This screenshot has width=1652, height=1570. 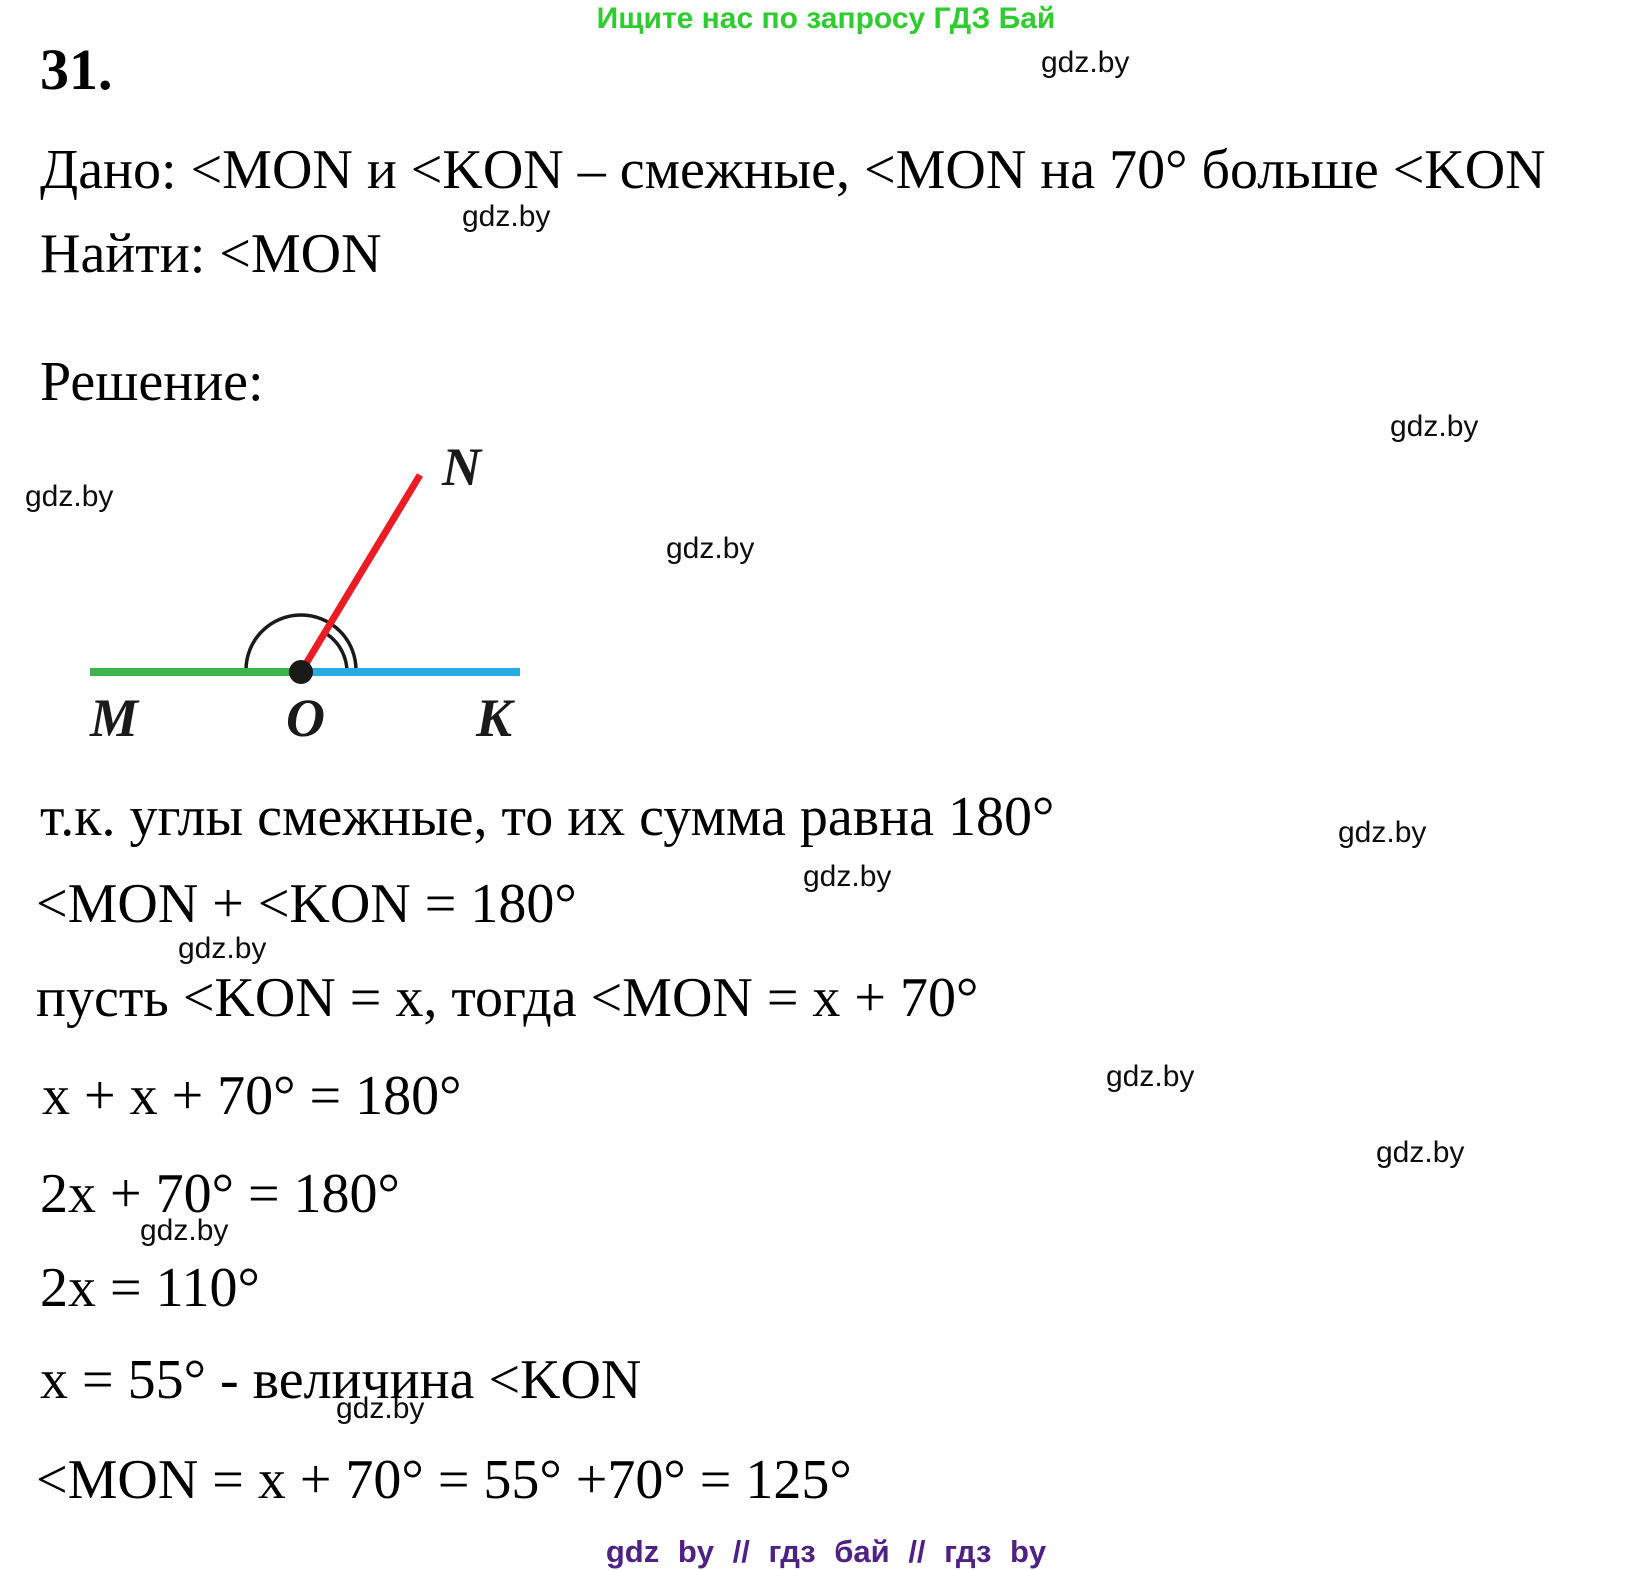 What do you see at coordinates (305, 718) in the screenshot?
I see `point-label-o: O` at bounding box center [305, 718].